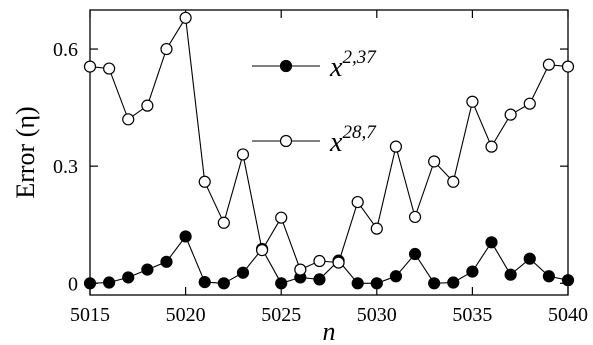 The width and height of the screenshot is (593, 345). What do you see at coordinates (281, 315) in the screenshot?
I see `x-tick-label: 5025` at bounding box center [281, 315].